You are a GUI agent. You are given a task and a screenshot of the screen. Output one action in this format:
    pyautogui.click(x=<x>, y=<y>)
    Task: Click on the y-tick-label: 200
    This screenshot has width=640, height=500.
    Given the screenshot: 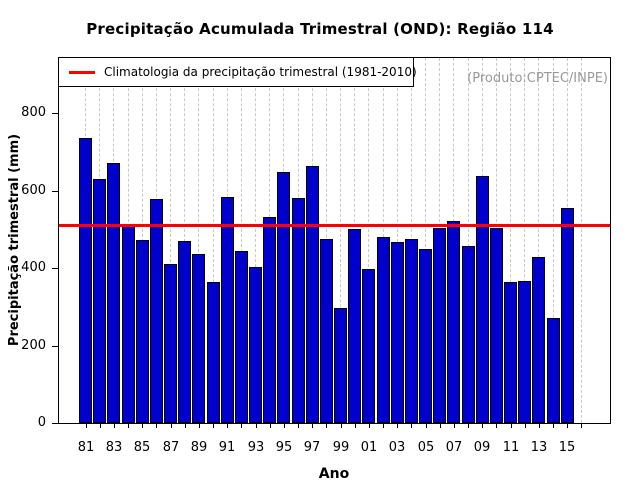 What is the action you would take?
    pyautogui.click(x=33, y=345)
    